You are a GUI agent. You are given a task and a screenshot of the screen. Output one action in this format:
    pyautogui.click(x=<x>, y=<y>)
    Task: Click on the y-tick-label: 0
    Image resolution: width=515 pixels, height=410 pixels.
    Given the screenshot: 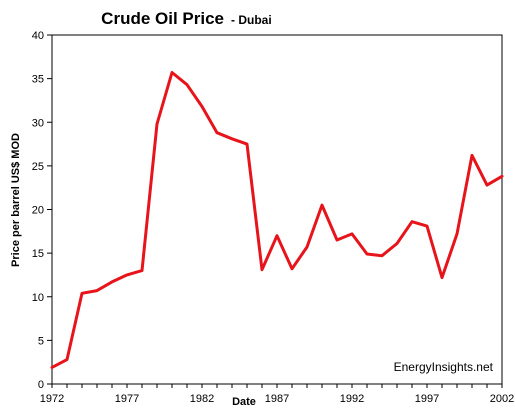 What is the action you would take?
    pyautogui.click(x=41, y=385)
    